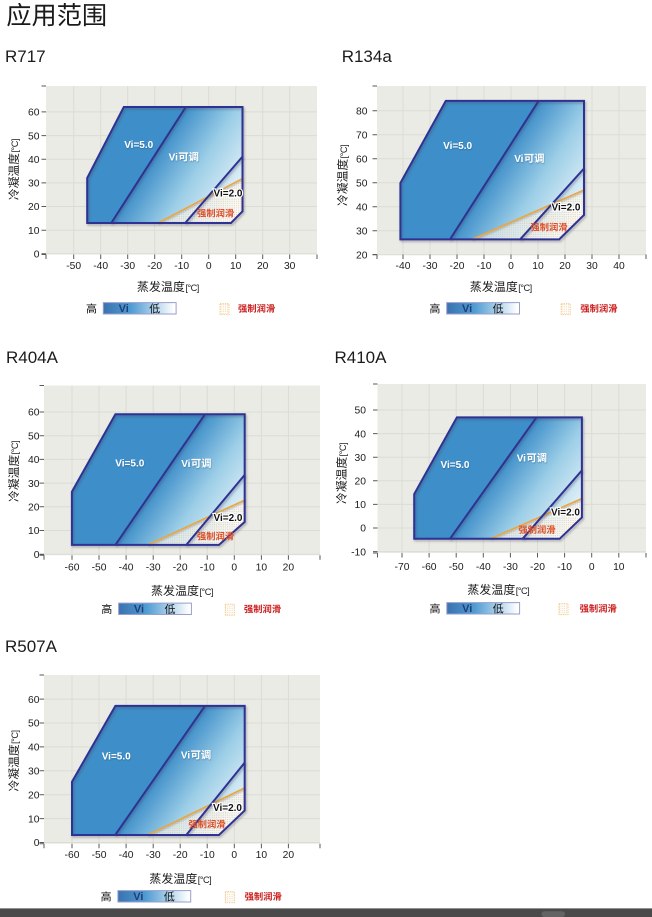 The width and height of the screenshot is (652, 917). Describe the element at coordinates (402, 567) in the screenshot. I see `svg-text: -70` at that location.